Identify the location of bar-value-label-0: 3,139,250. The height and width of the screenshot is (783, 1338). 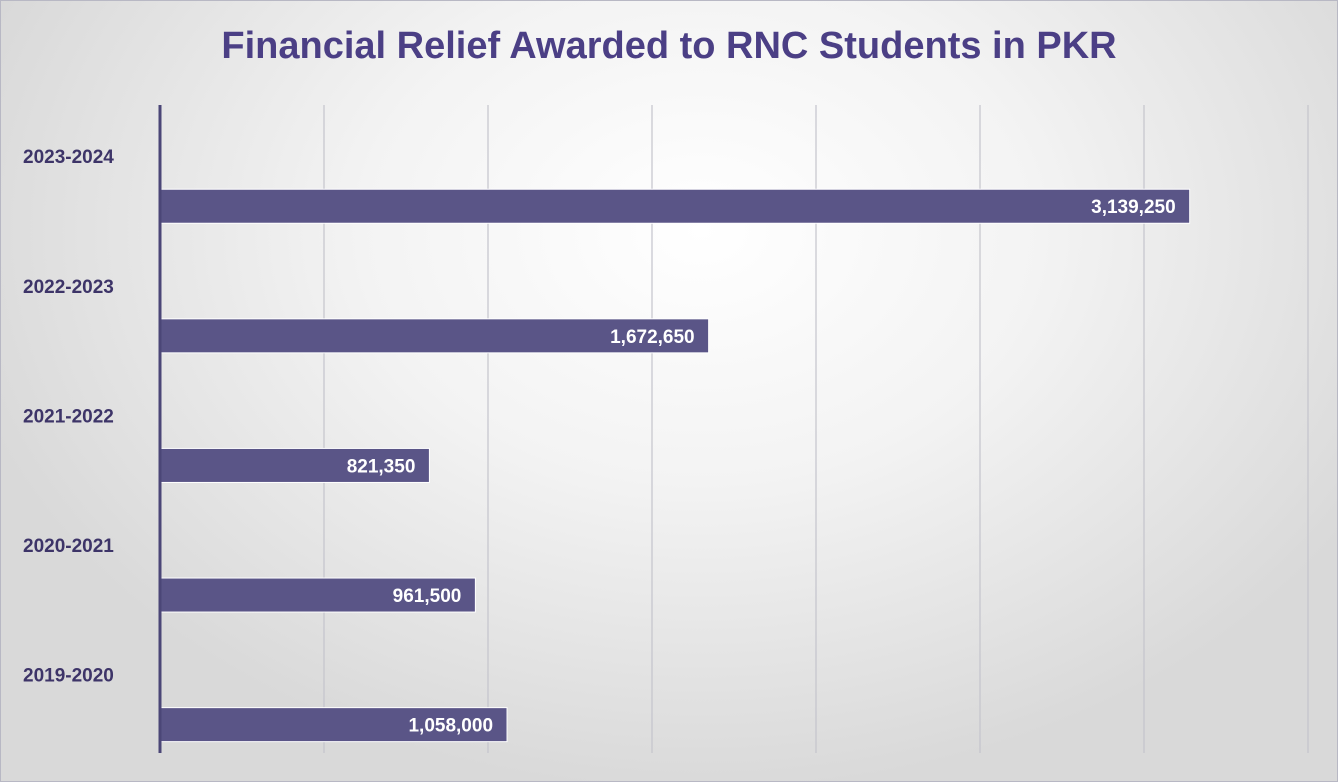
(1133, 207).